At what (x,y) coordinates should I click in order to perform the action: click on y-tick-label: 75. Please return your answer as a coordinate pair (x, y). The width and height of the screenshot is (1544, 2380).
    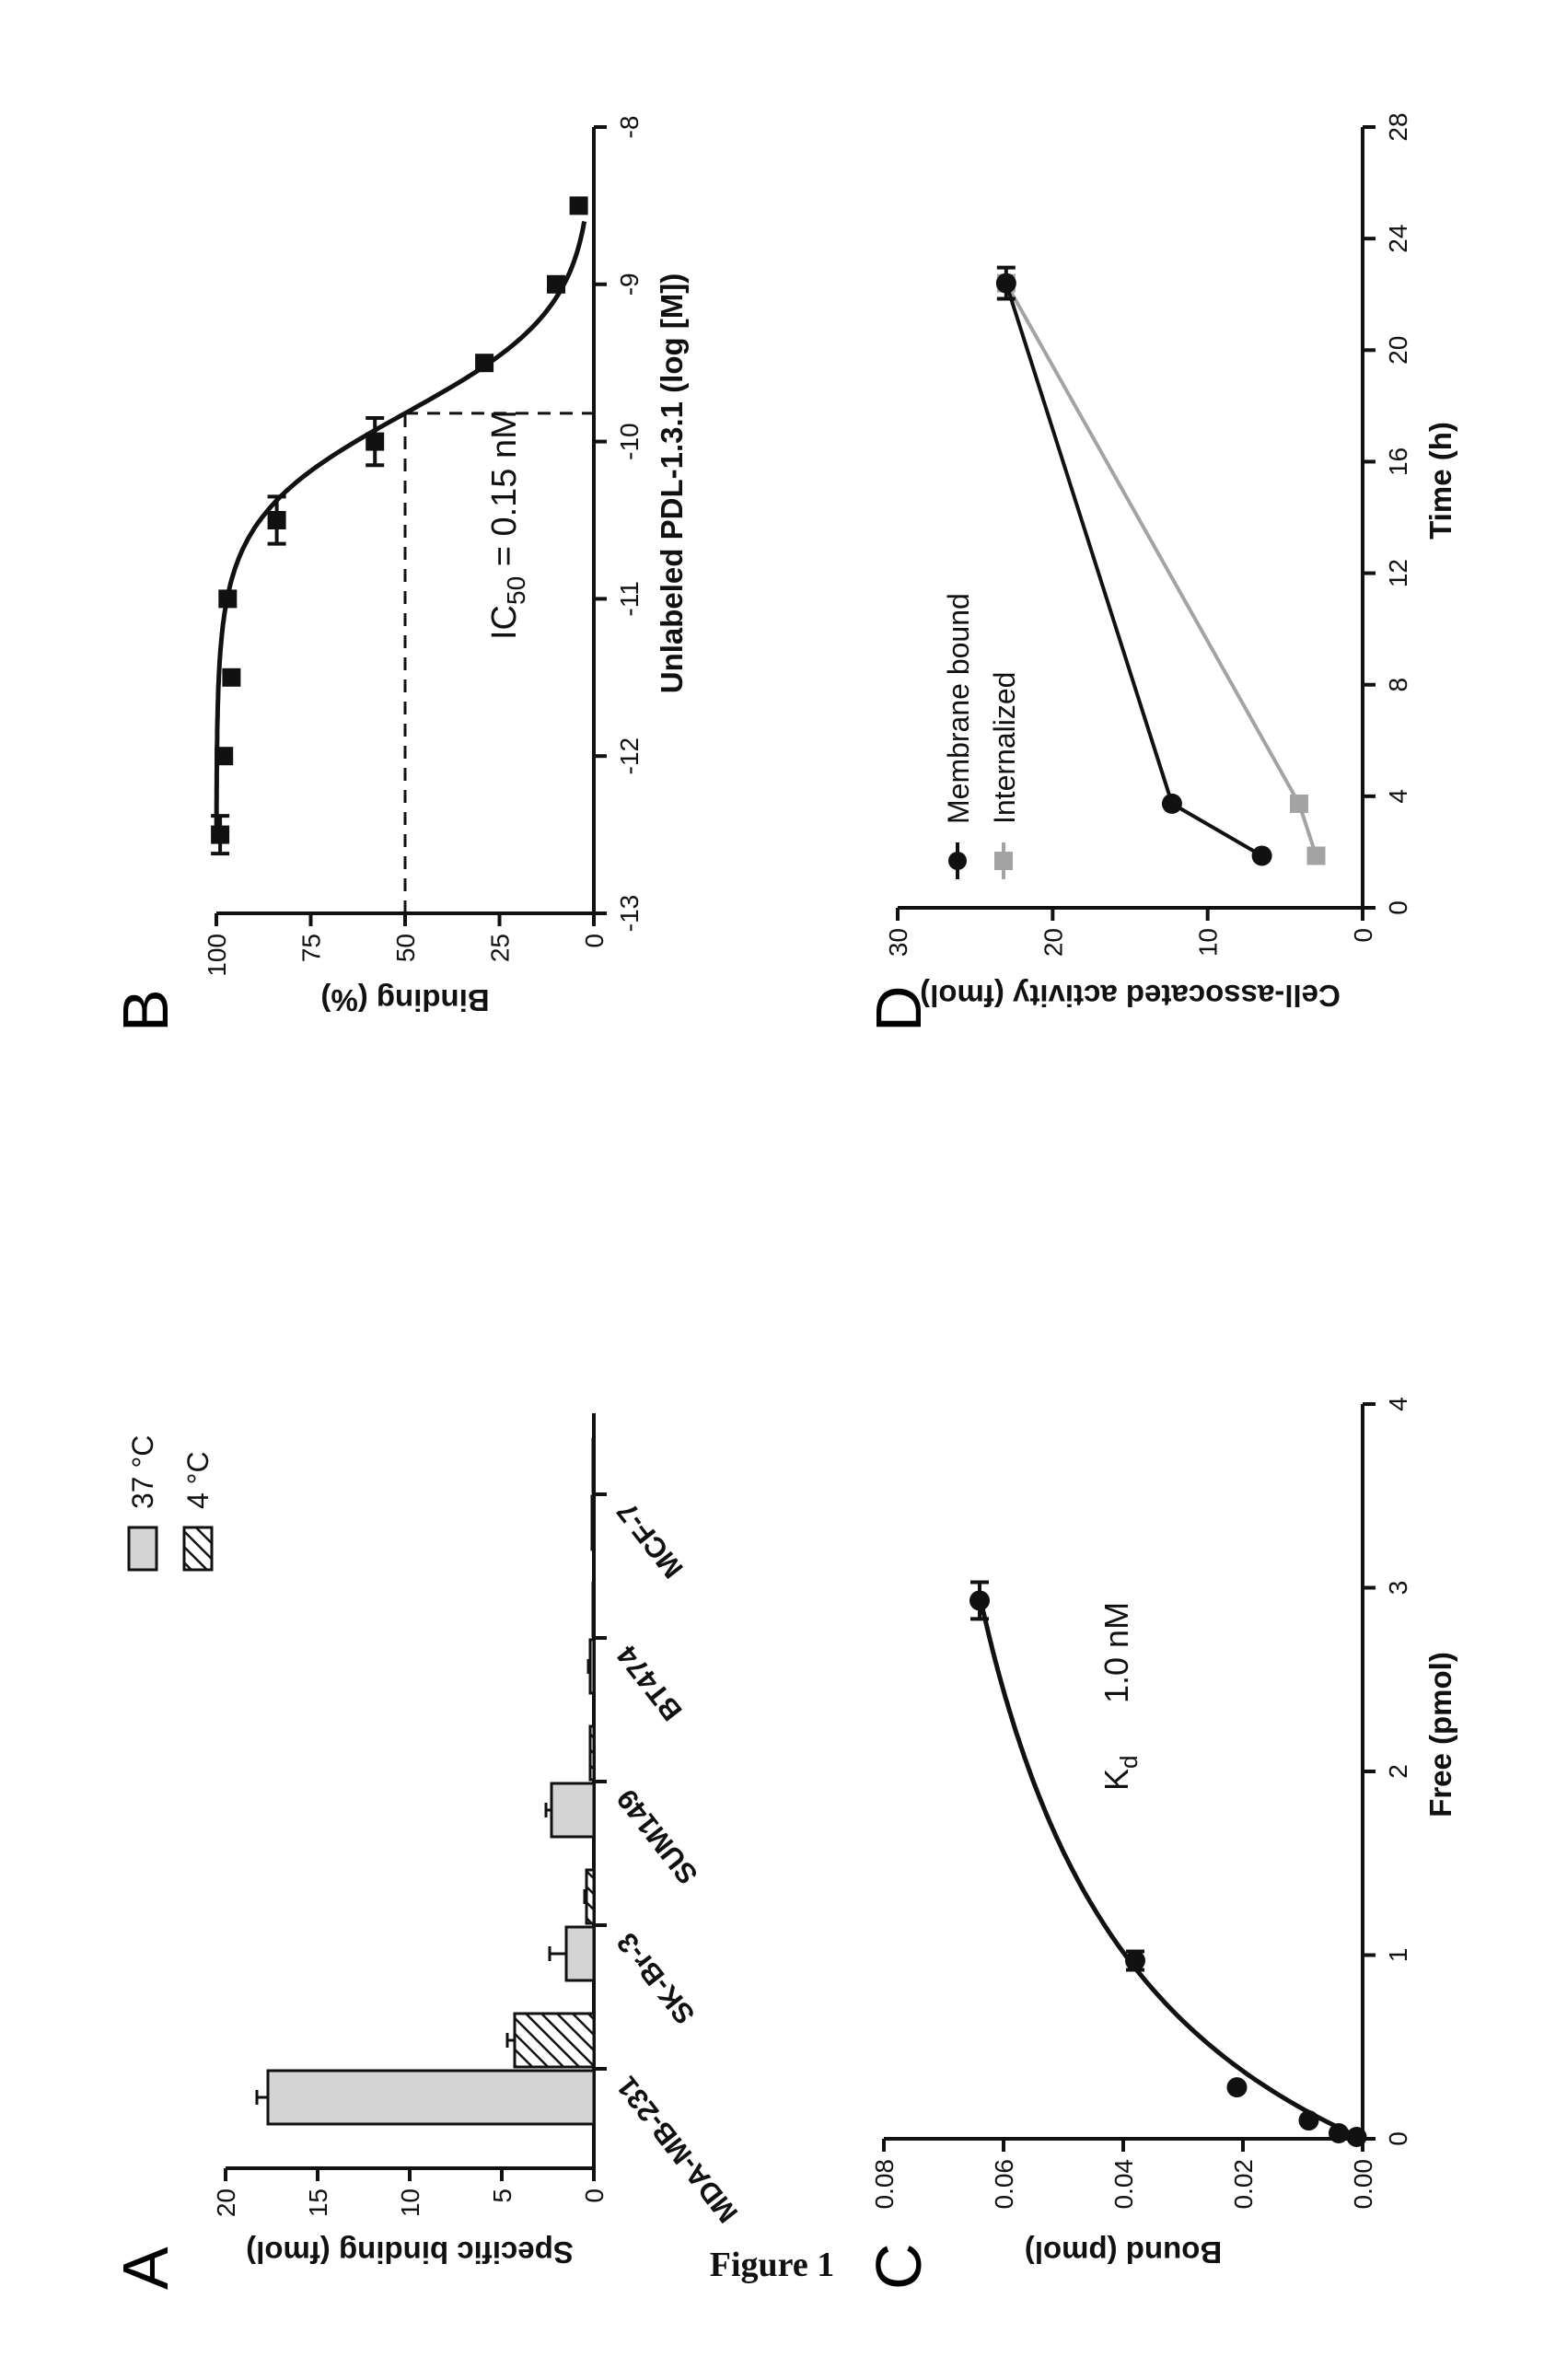
    Looking at the image, I should click on (311, 948).